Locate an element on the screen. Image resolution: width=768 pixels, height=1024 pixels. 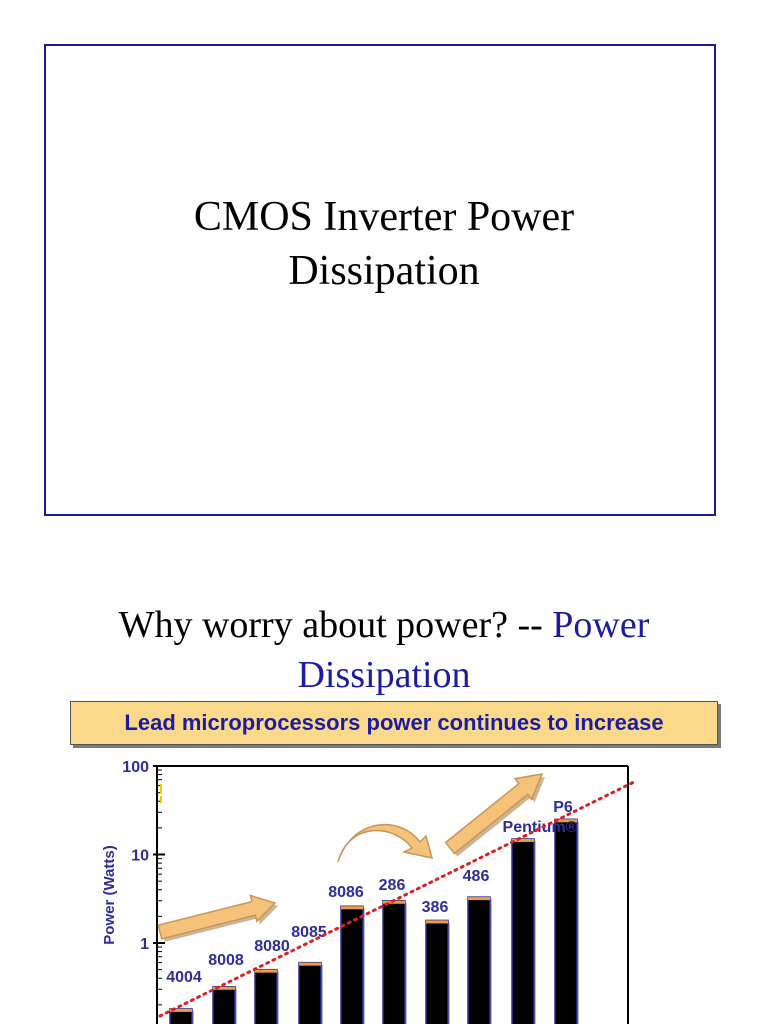
category-label: P6 is located at coordinates (563, 807).